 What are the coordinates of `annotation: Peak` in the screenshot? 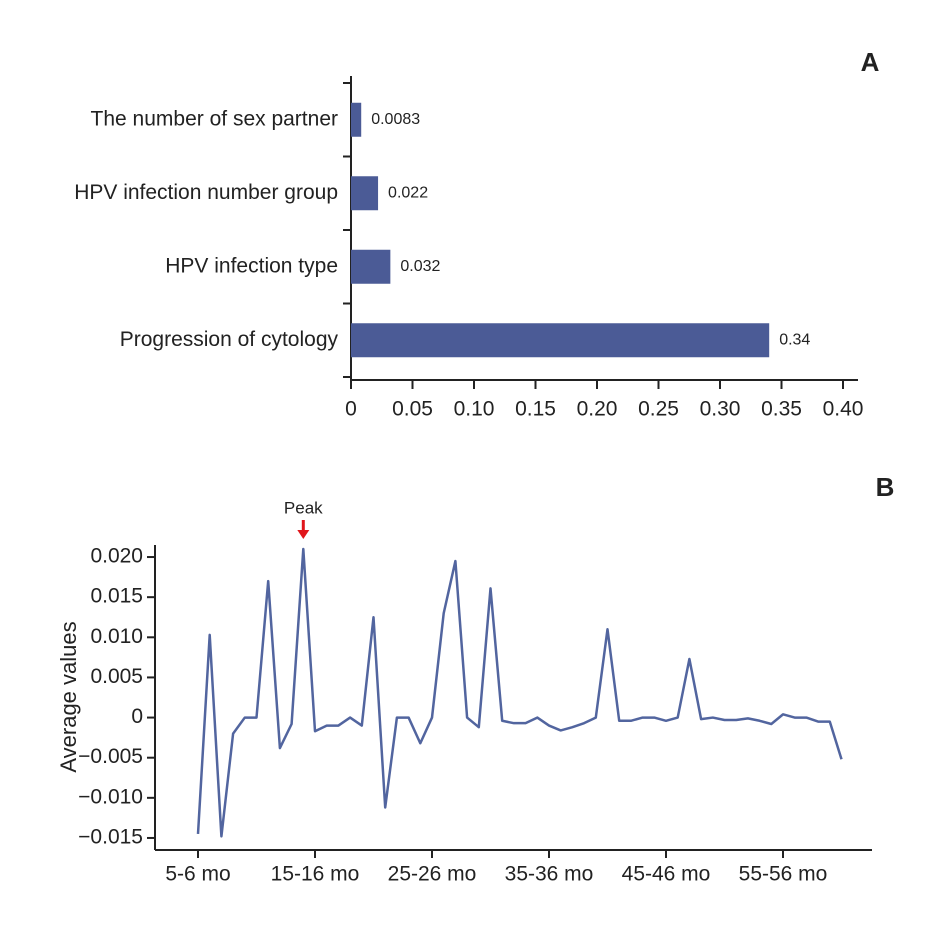 It's located at (303, 507).